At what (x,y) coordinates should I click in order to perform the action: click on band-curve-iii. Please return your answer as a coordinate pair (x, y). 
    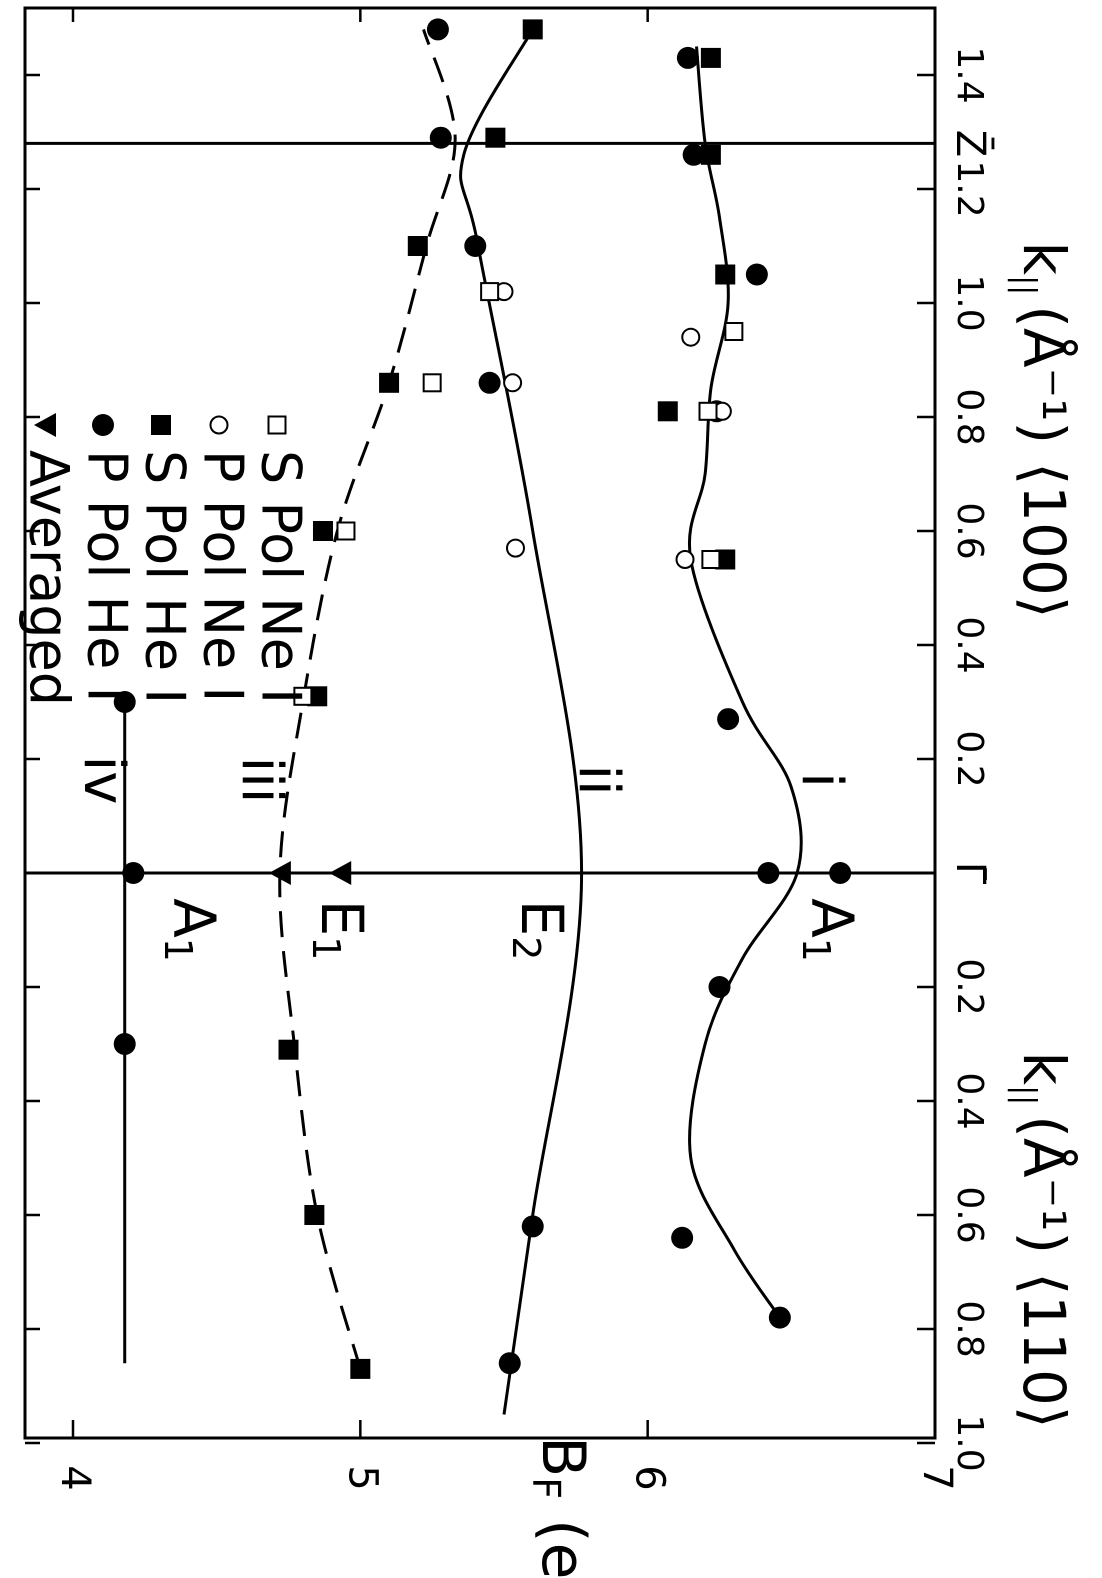
    Looking at the image, I should click on (367, 699).